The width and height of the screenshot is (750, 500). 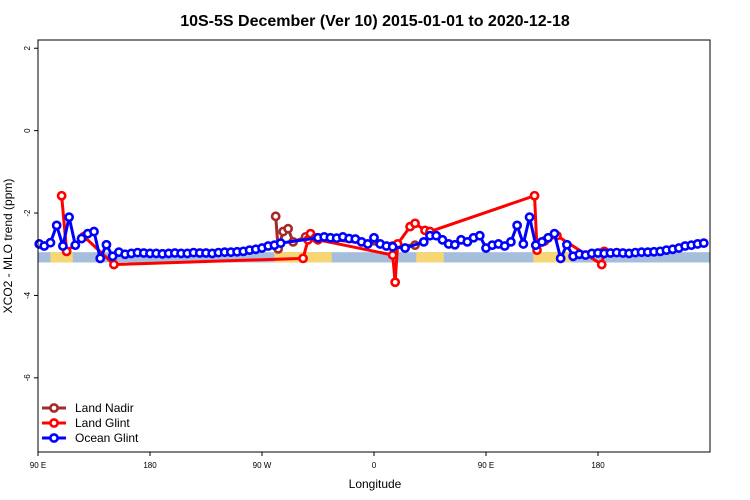 I want to click on ocean-band, so click(x=374, y=257).